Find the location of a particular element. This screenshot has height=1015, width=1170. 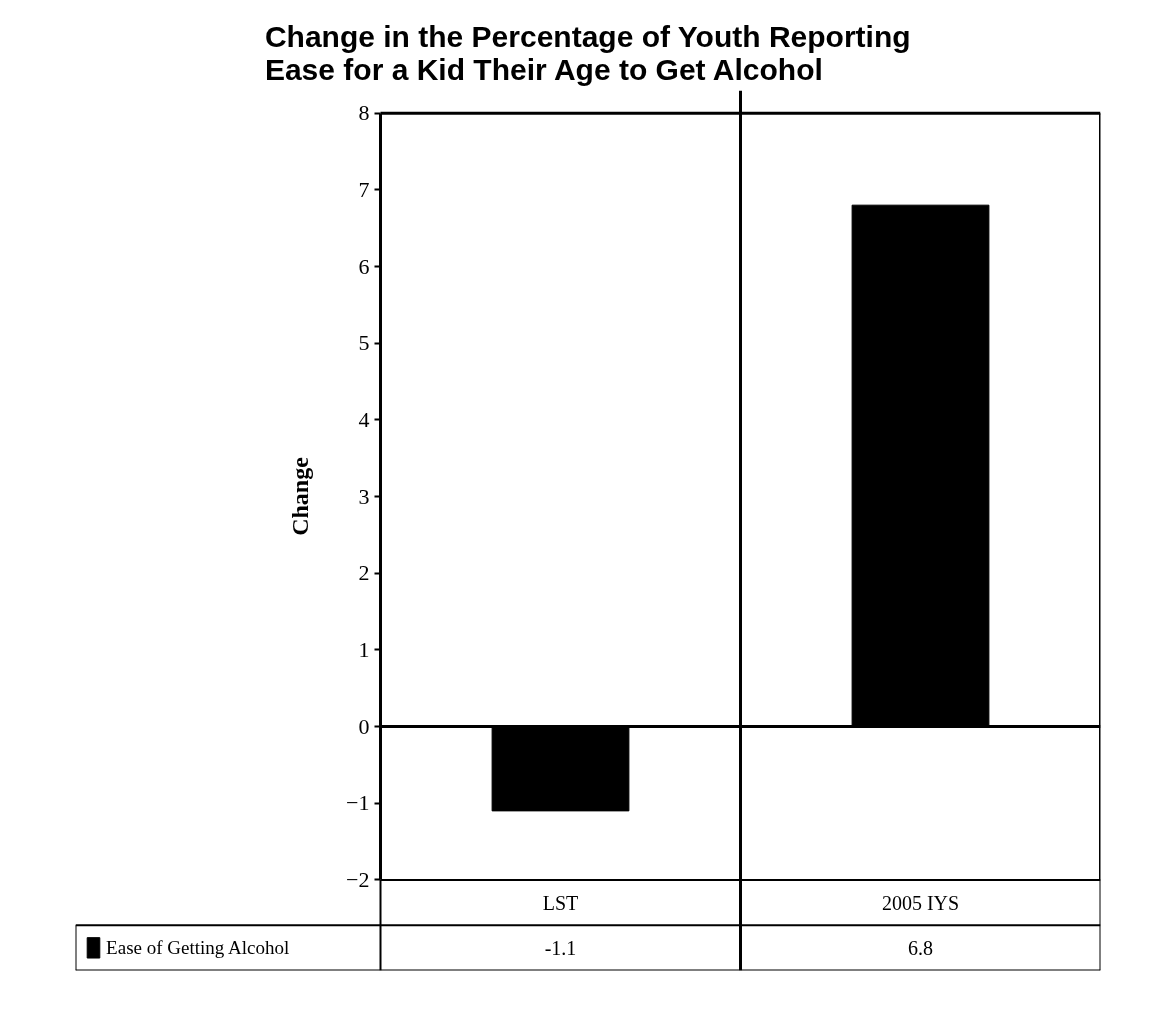

chart-title: Change in the Percentage of Youth Reporting Ease for a Kid Their Age to Get Alcohol is located at coordinates (587, 52).